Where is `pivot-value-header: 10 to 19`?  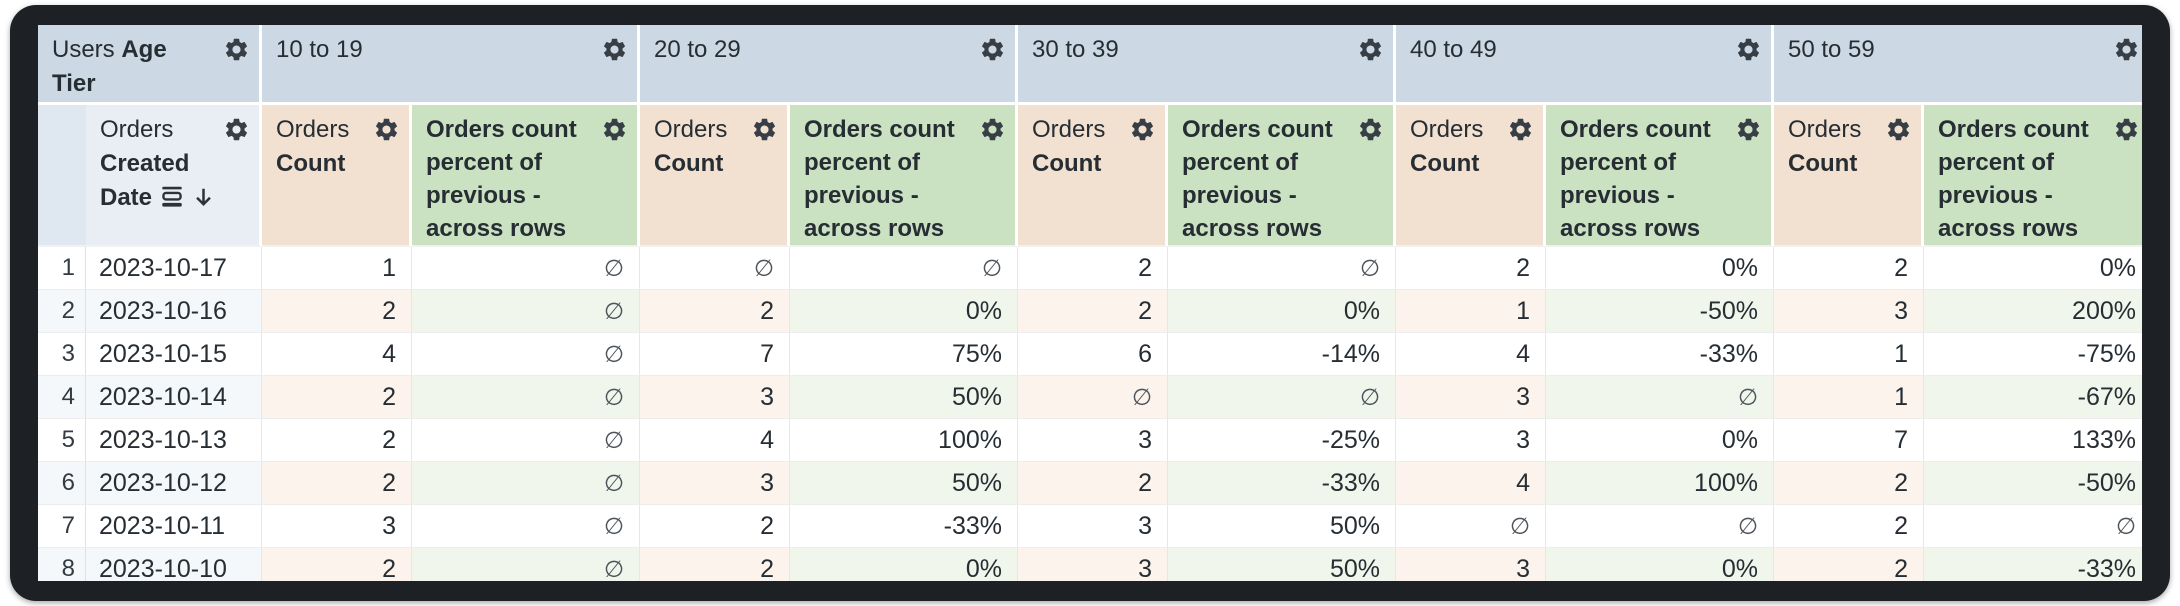
pivot-value-header: 10 to 19 is located at coordinates (451, 65).